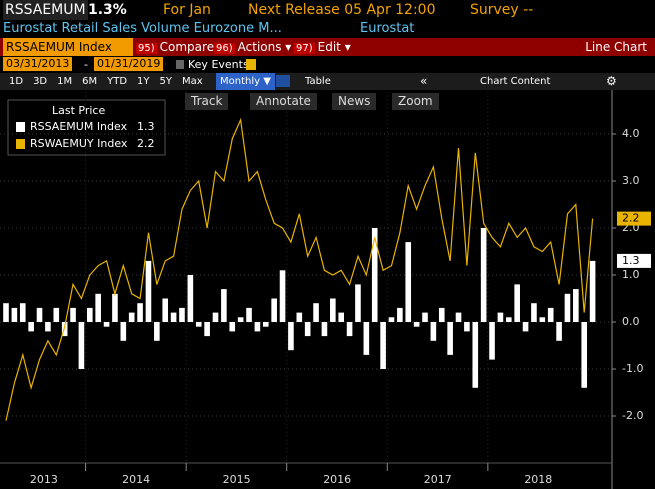 The image size is (655, 489). Describe the element at coordinates (65, 81) in the screenshot. I see `period-button: 1M` at that location.